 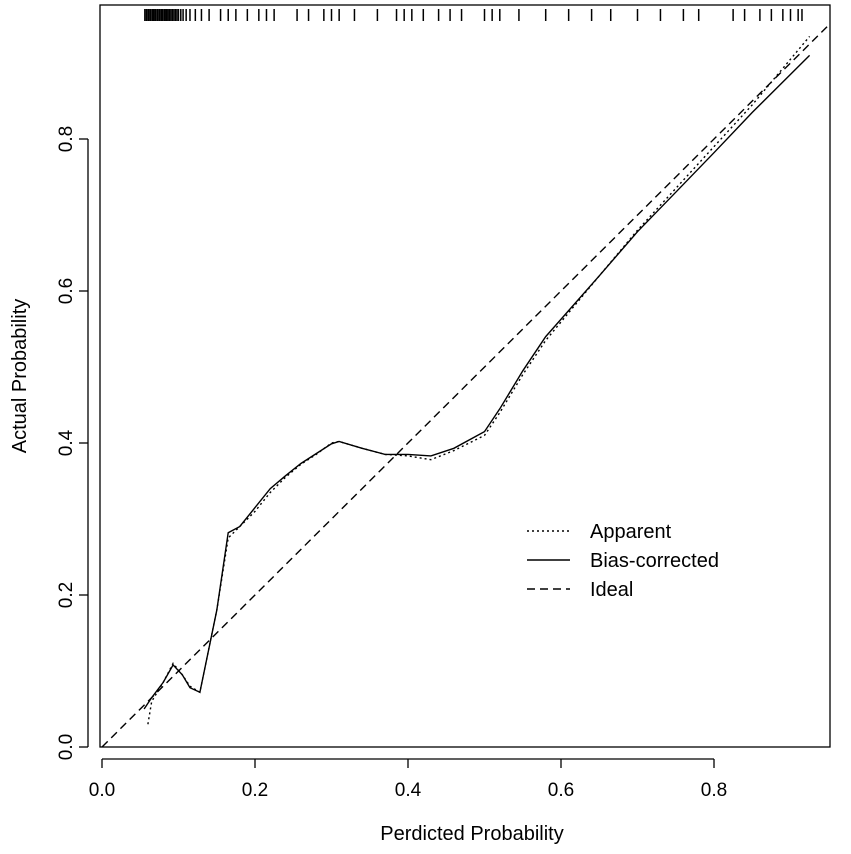 I want to click on x-tick-label: 0.8, so click(x=714, y=790).